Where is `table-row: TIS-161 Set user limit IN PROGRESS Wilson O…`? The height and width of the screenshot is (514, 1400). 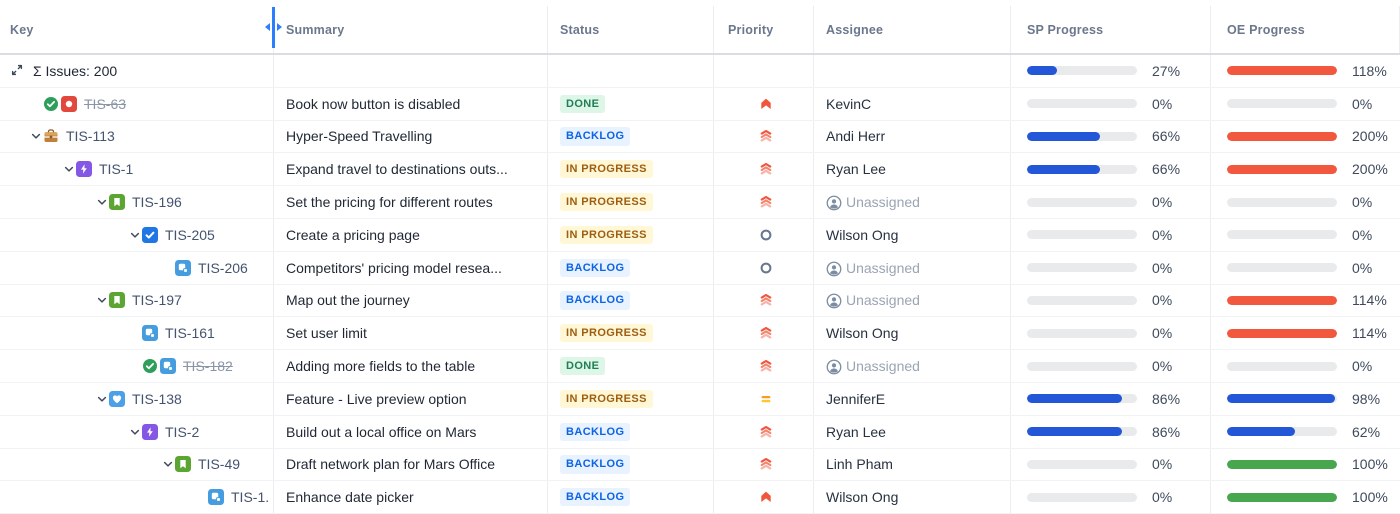
table-row: TIS-161 Set user limit IN PROGRESS Wilson O… is located at coordinates (700, 334).